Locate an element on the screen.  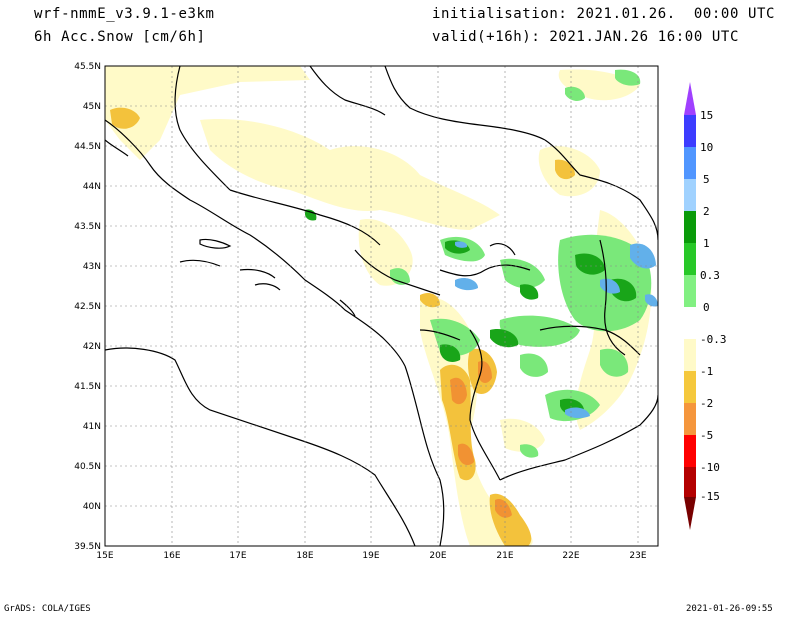
lat-label: 41.5N is located at coordinates (87, 387).